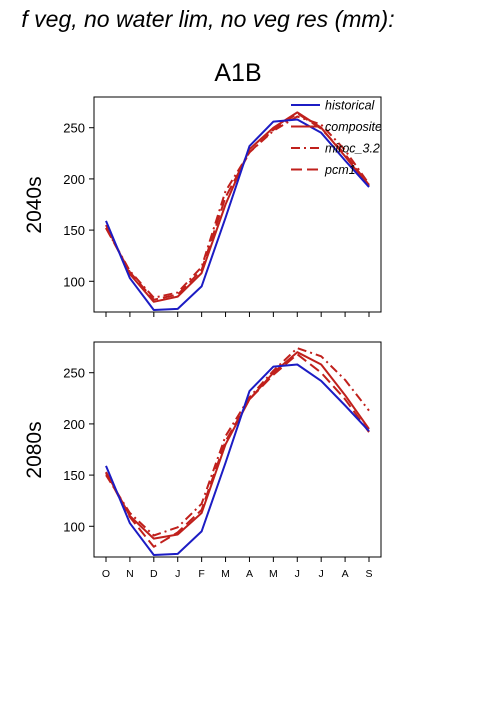 This screenshot has height=709, width=501. What do you see at coordinates (201, 574) in the screenshot?
I see `x-tick-label: F` at bounding box center [201, 574].